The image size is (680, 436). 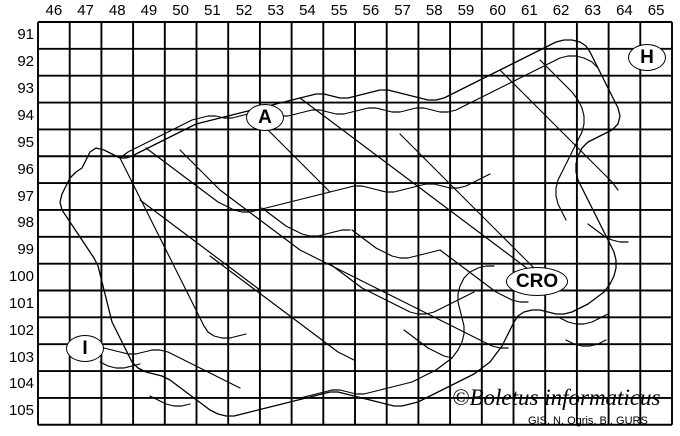 I want to click on region-boundary-osrednjeslovenska, so click(x=306, y=222).